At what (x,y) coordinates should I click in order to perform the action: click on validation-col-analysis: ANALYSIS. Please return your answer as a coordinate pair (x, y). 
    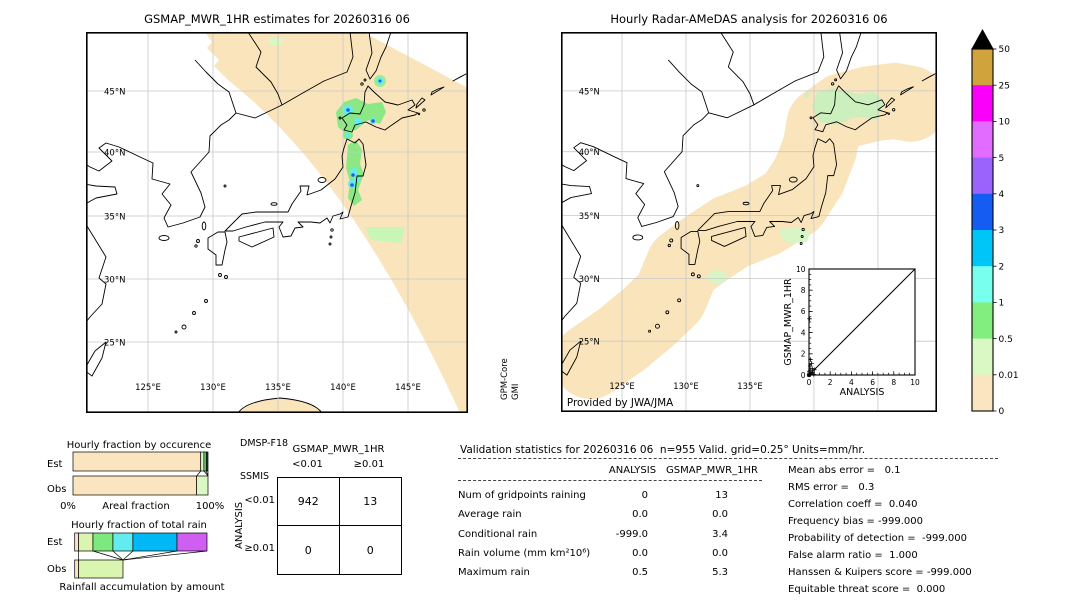
    Looking at the image, I should click on (632, 470).